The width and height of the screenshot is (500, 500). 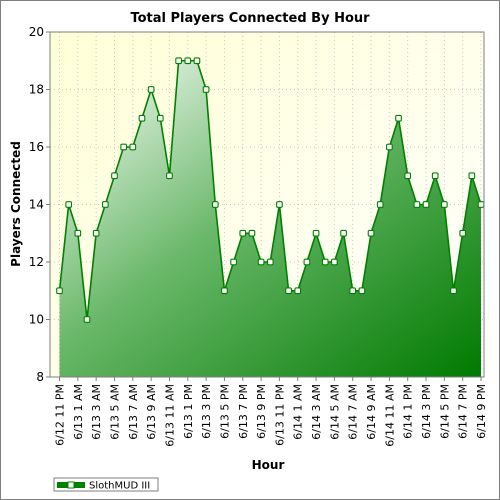 I want to click on x-tick-label: 6/14 5 PM, so click(x=444, y=411).